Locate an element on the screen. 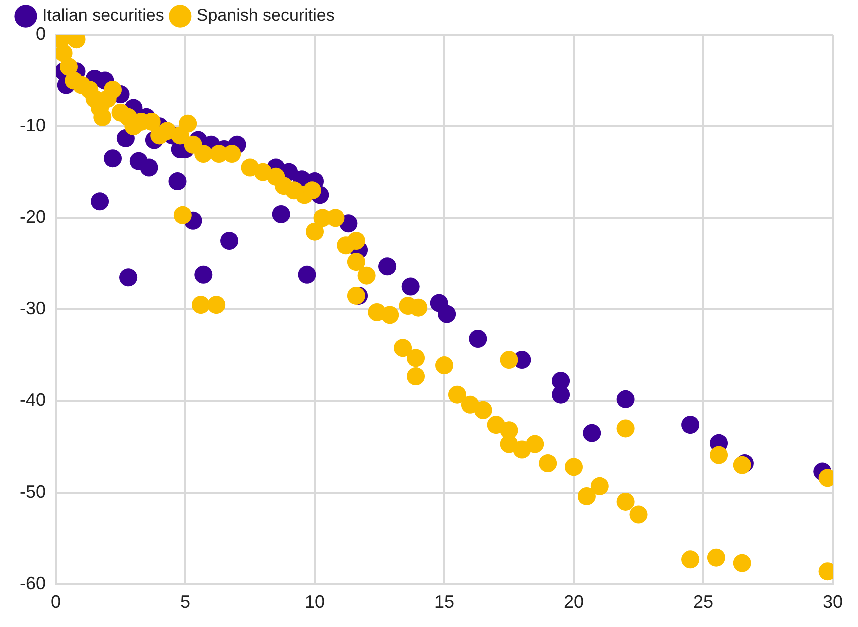 The width and height of the screenshot is (858, 627). x-tick-label: 10 is located at coordinates (315, 602).